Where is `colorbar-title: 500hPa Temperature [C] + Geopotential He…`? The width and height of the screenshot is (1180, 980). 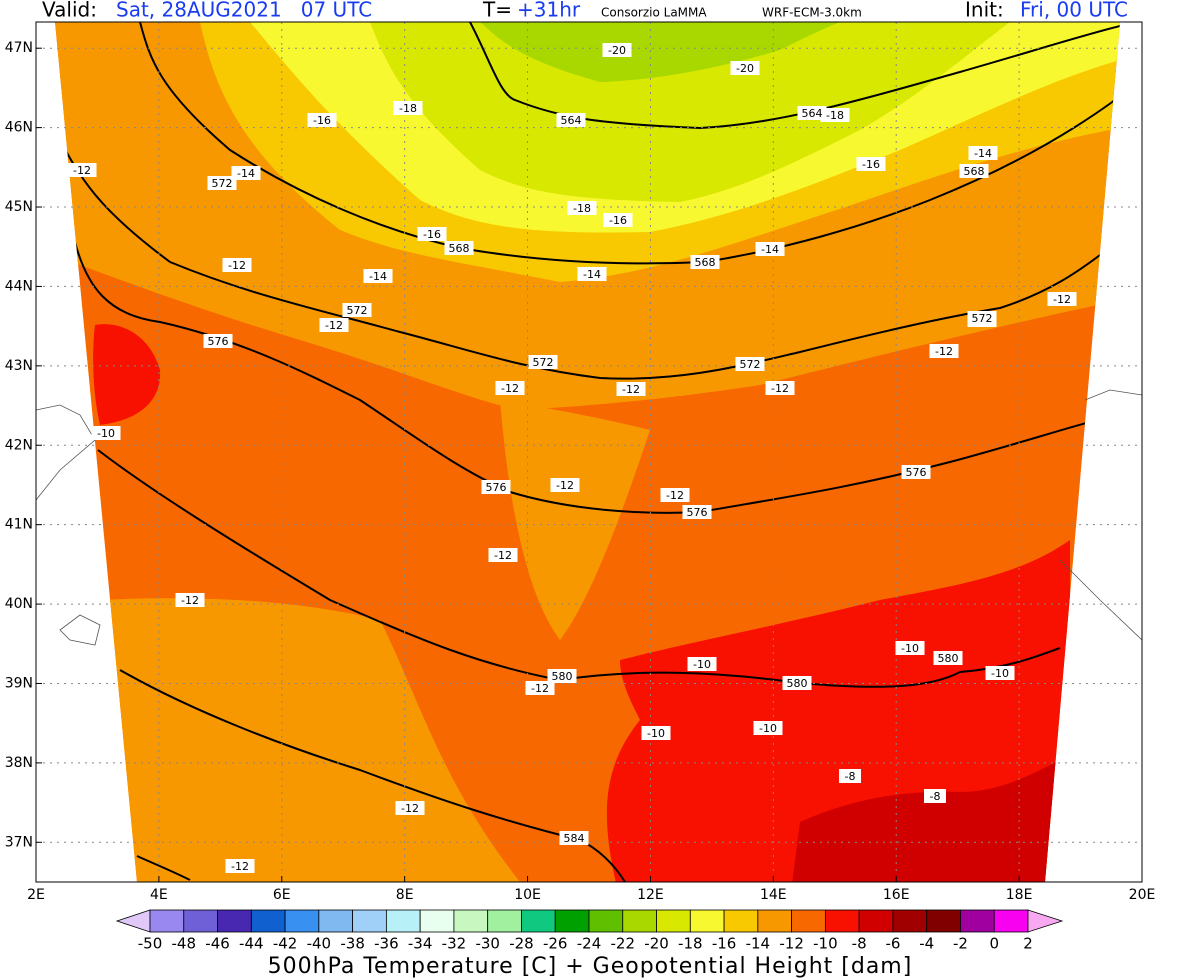
colorbar-title: 500hPa Temperature [C] + Geopotential He… is located at coordinates (590, 966).